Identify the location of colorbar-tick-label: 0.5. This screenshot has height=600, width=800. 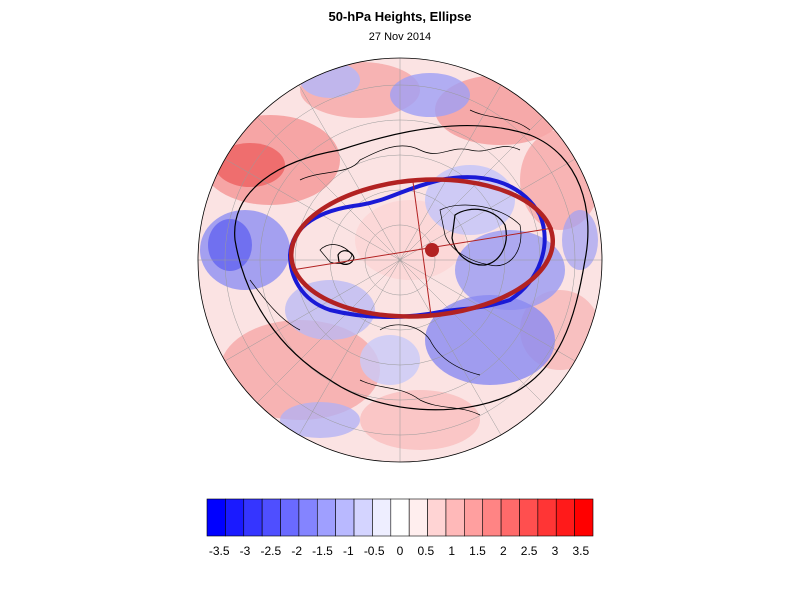
(426, 551).